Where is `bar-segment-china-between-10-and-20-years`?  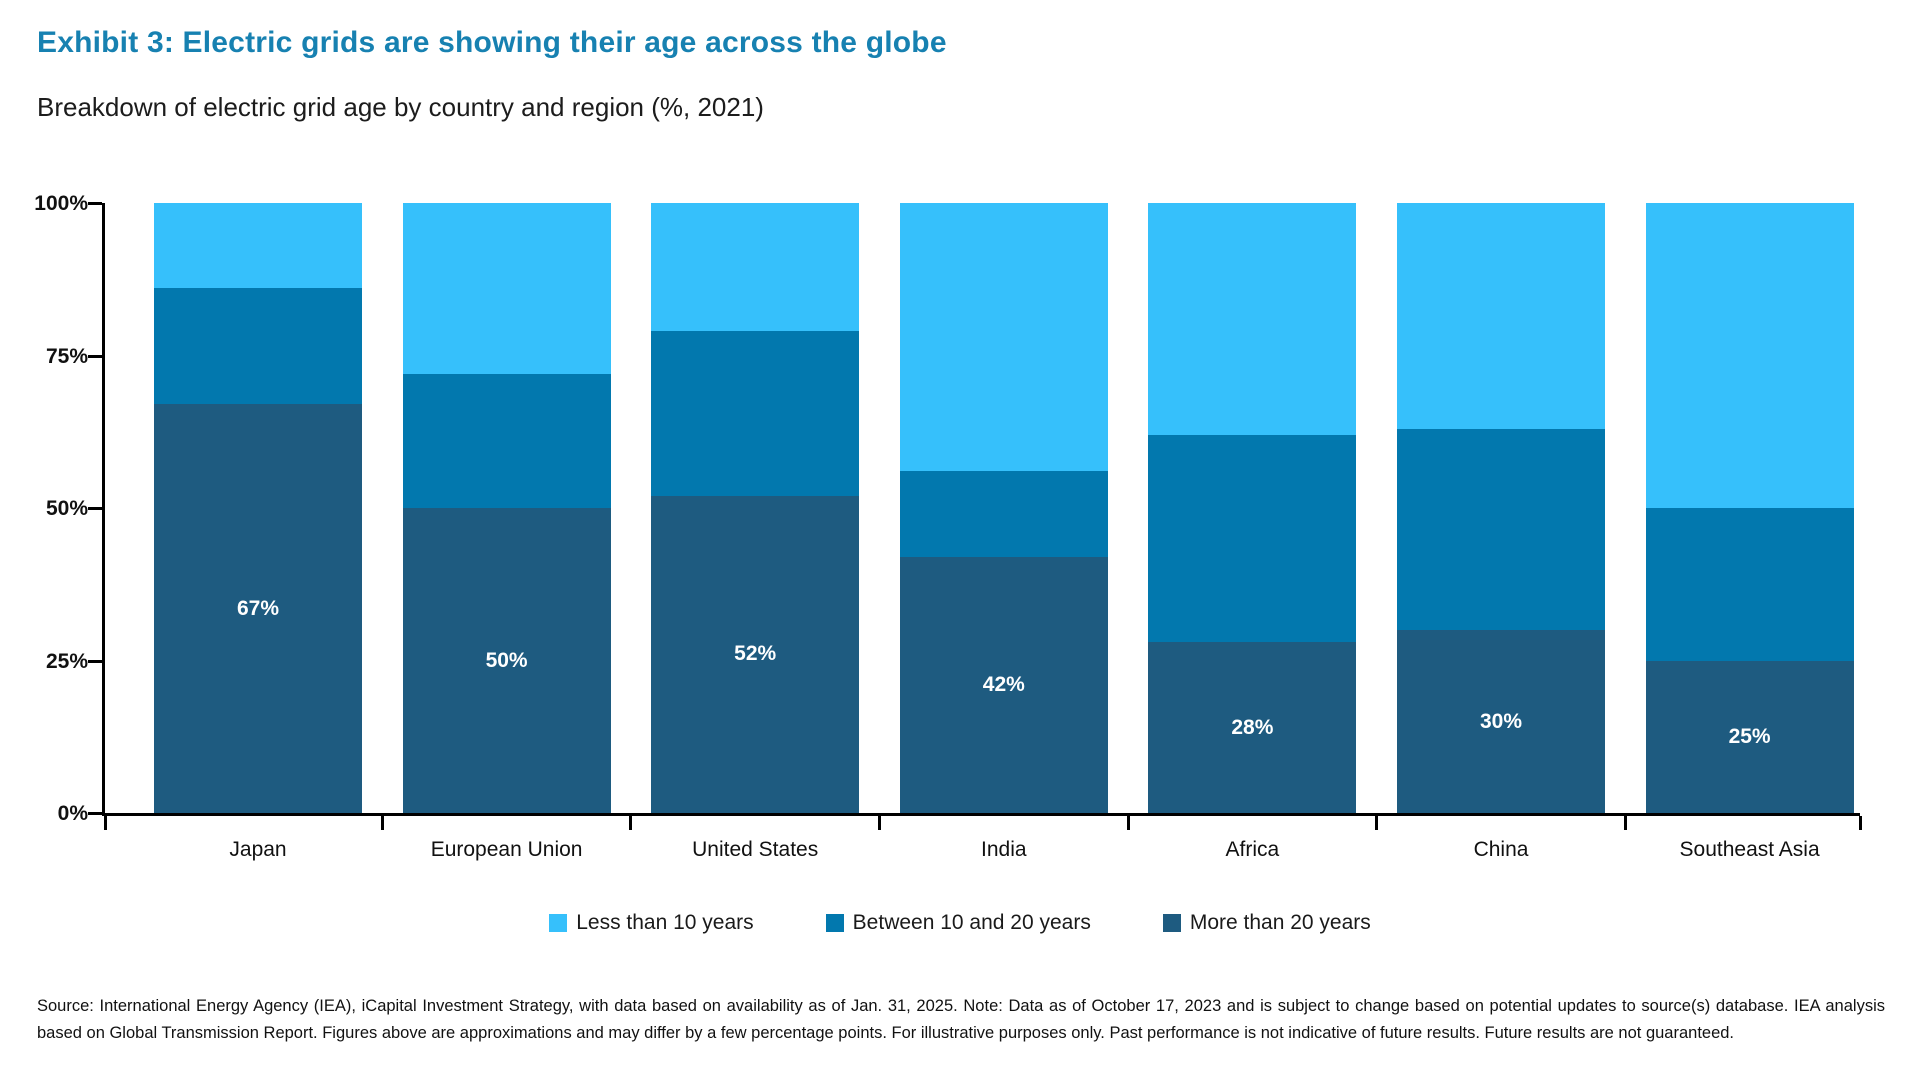
bar-segment-china-between-10-and-20-years is located at coordinates (1501, 529).